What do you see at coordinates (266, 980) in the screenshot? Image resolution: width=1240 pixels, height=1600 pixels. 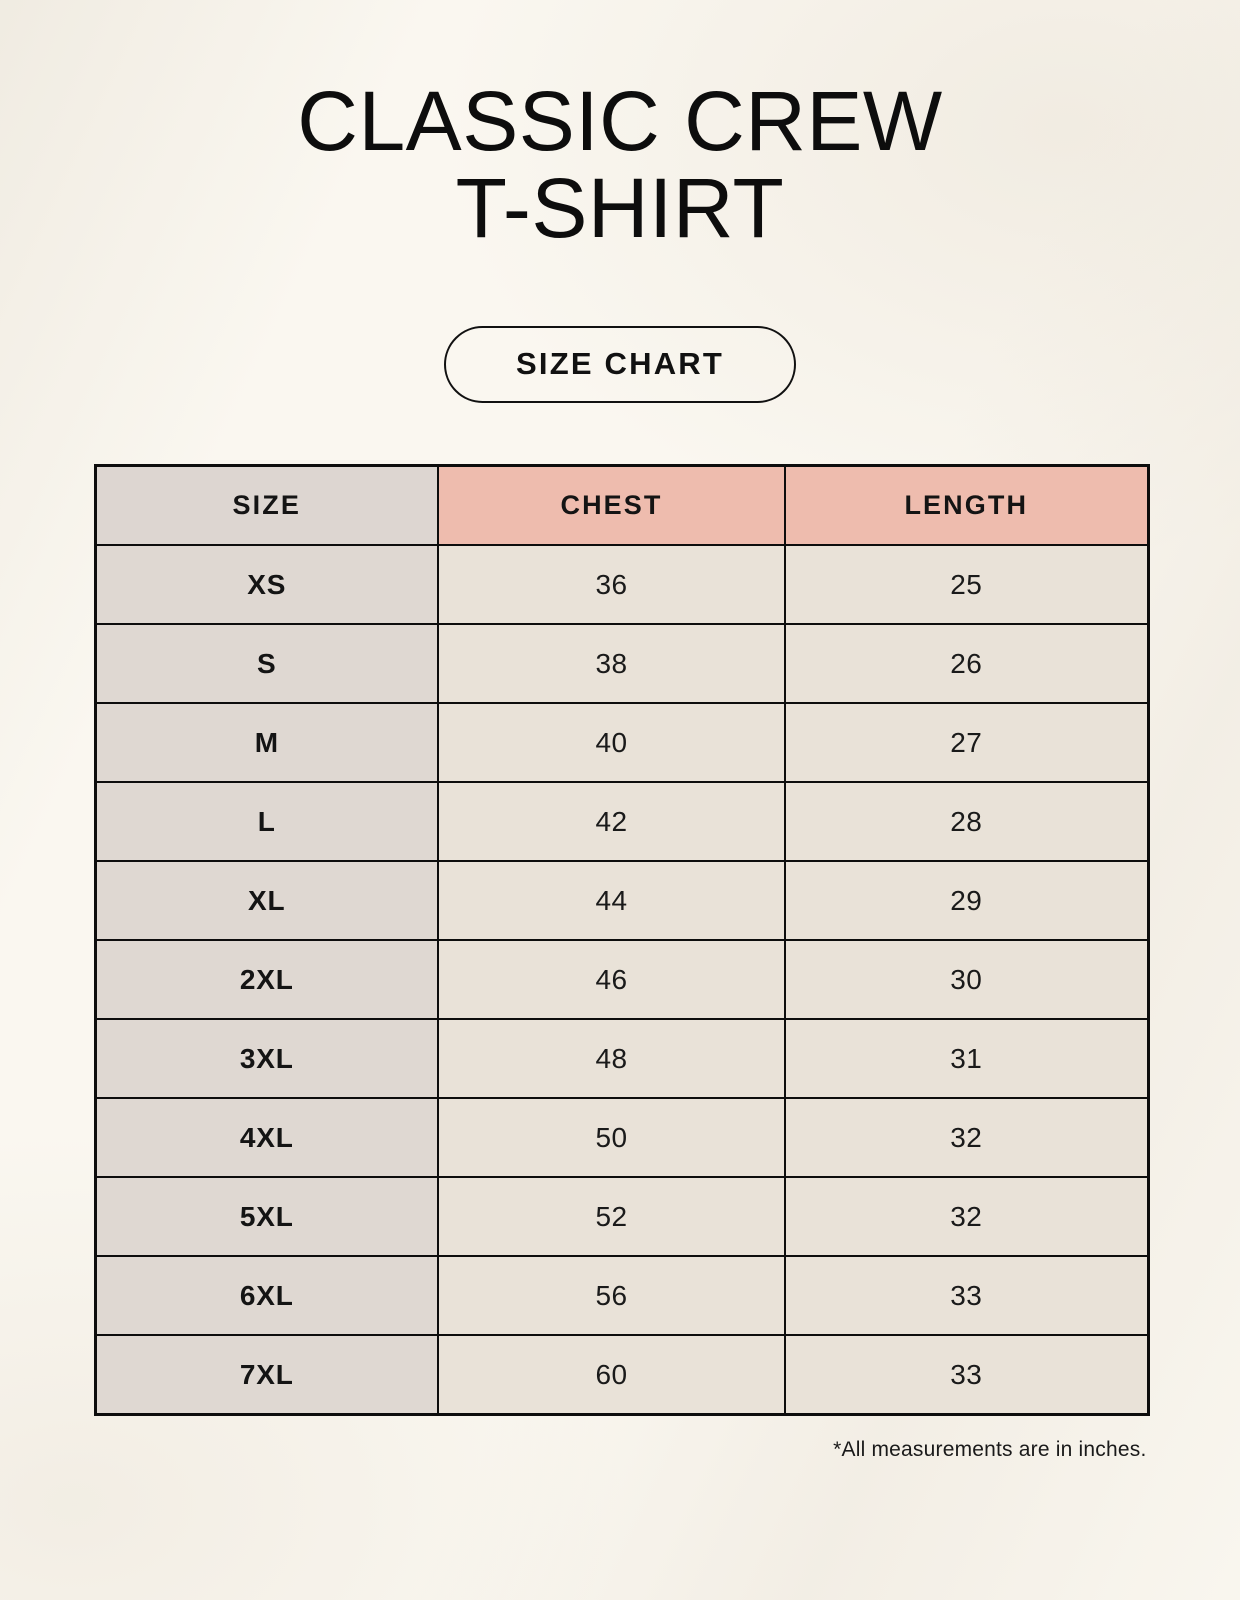 I see `cell-size: 2XL` at bounding box center [266, 980].